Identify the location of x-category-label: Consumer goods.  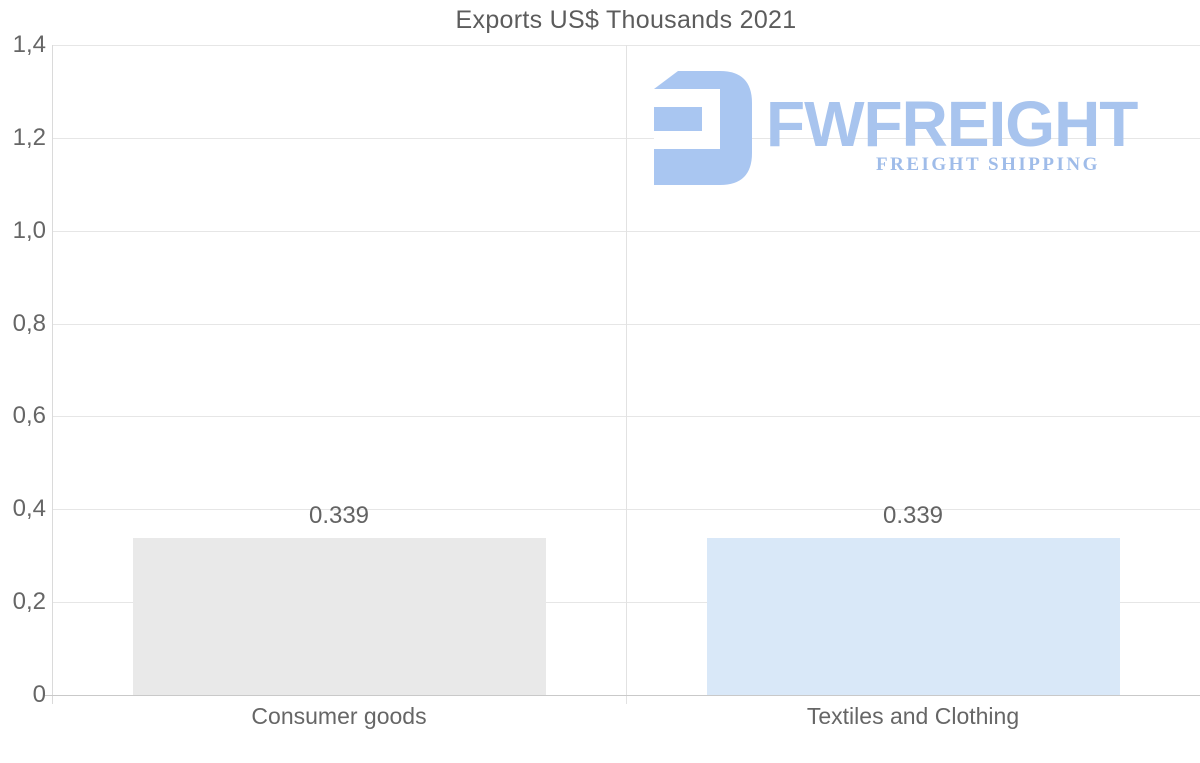
(339, 716).